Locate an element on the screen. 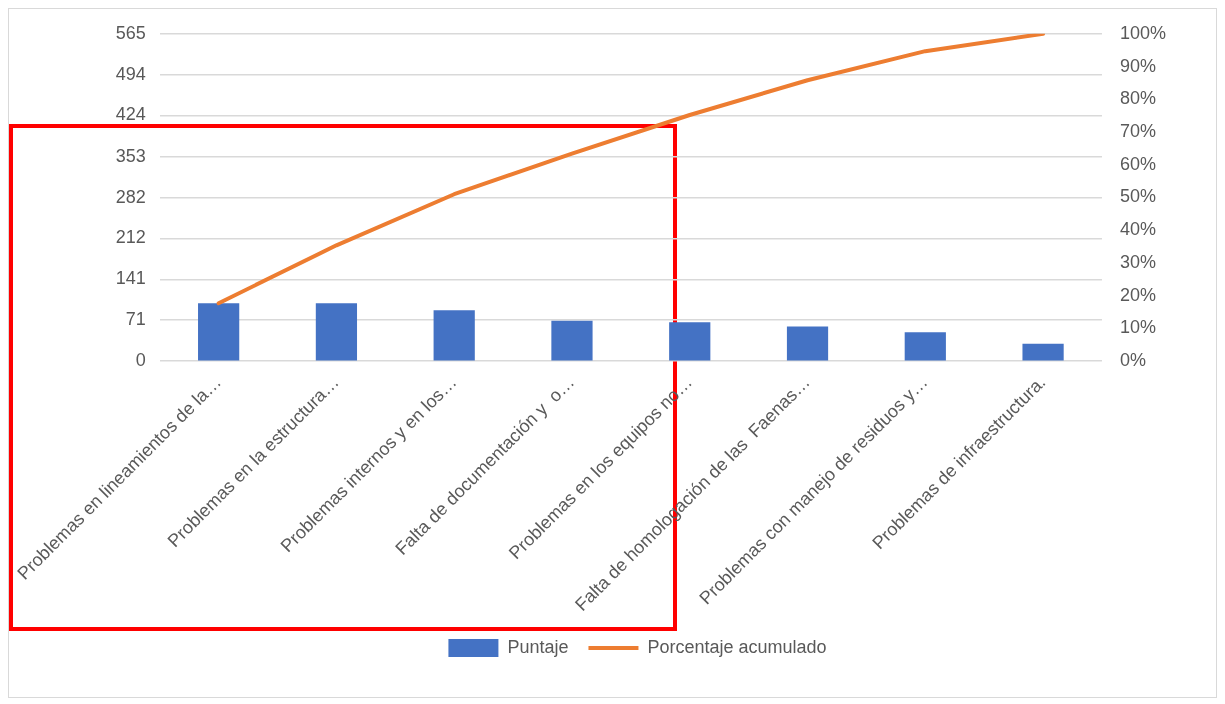 This screenshot has height=704, width=1225. y2-tick-label: 90% is located at coordinates (1137, 65).